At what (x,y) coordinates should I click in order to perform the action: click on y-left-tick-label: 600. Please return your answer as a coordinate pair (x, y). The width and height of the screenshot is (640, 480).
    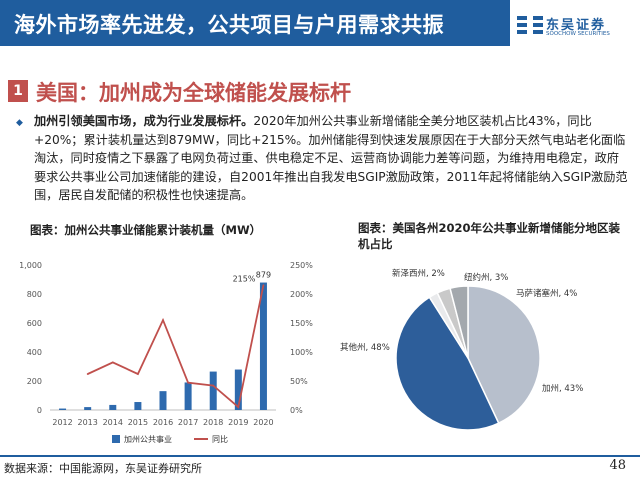
    Looking at the image, I should click on (34, 323).